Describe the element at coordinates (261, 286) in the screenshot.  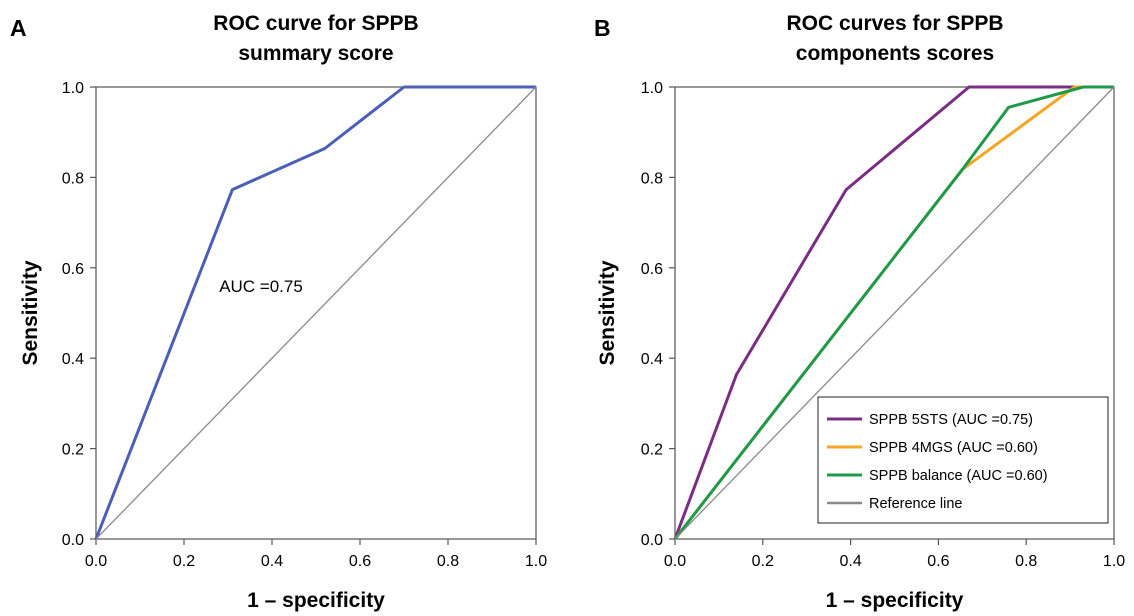
I see `auc-annotation: AUC =0.75` at that location.